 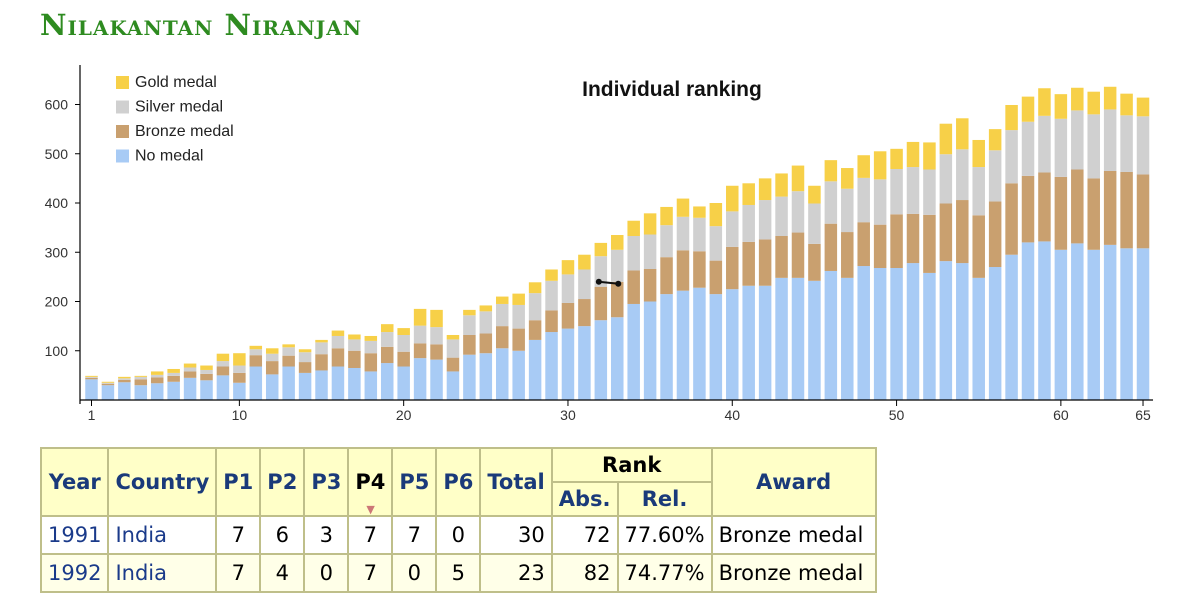 I want to click on y-tick-label: 500, so click(x=57, y=154).